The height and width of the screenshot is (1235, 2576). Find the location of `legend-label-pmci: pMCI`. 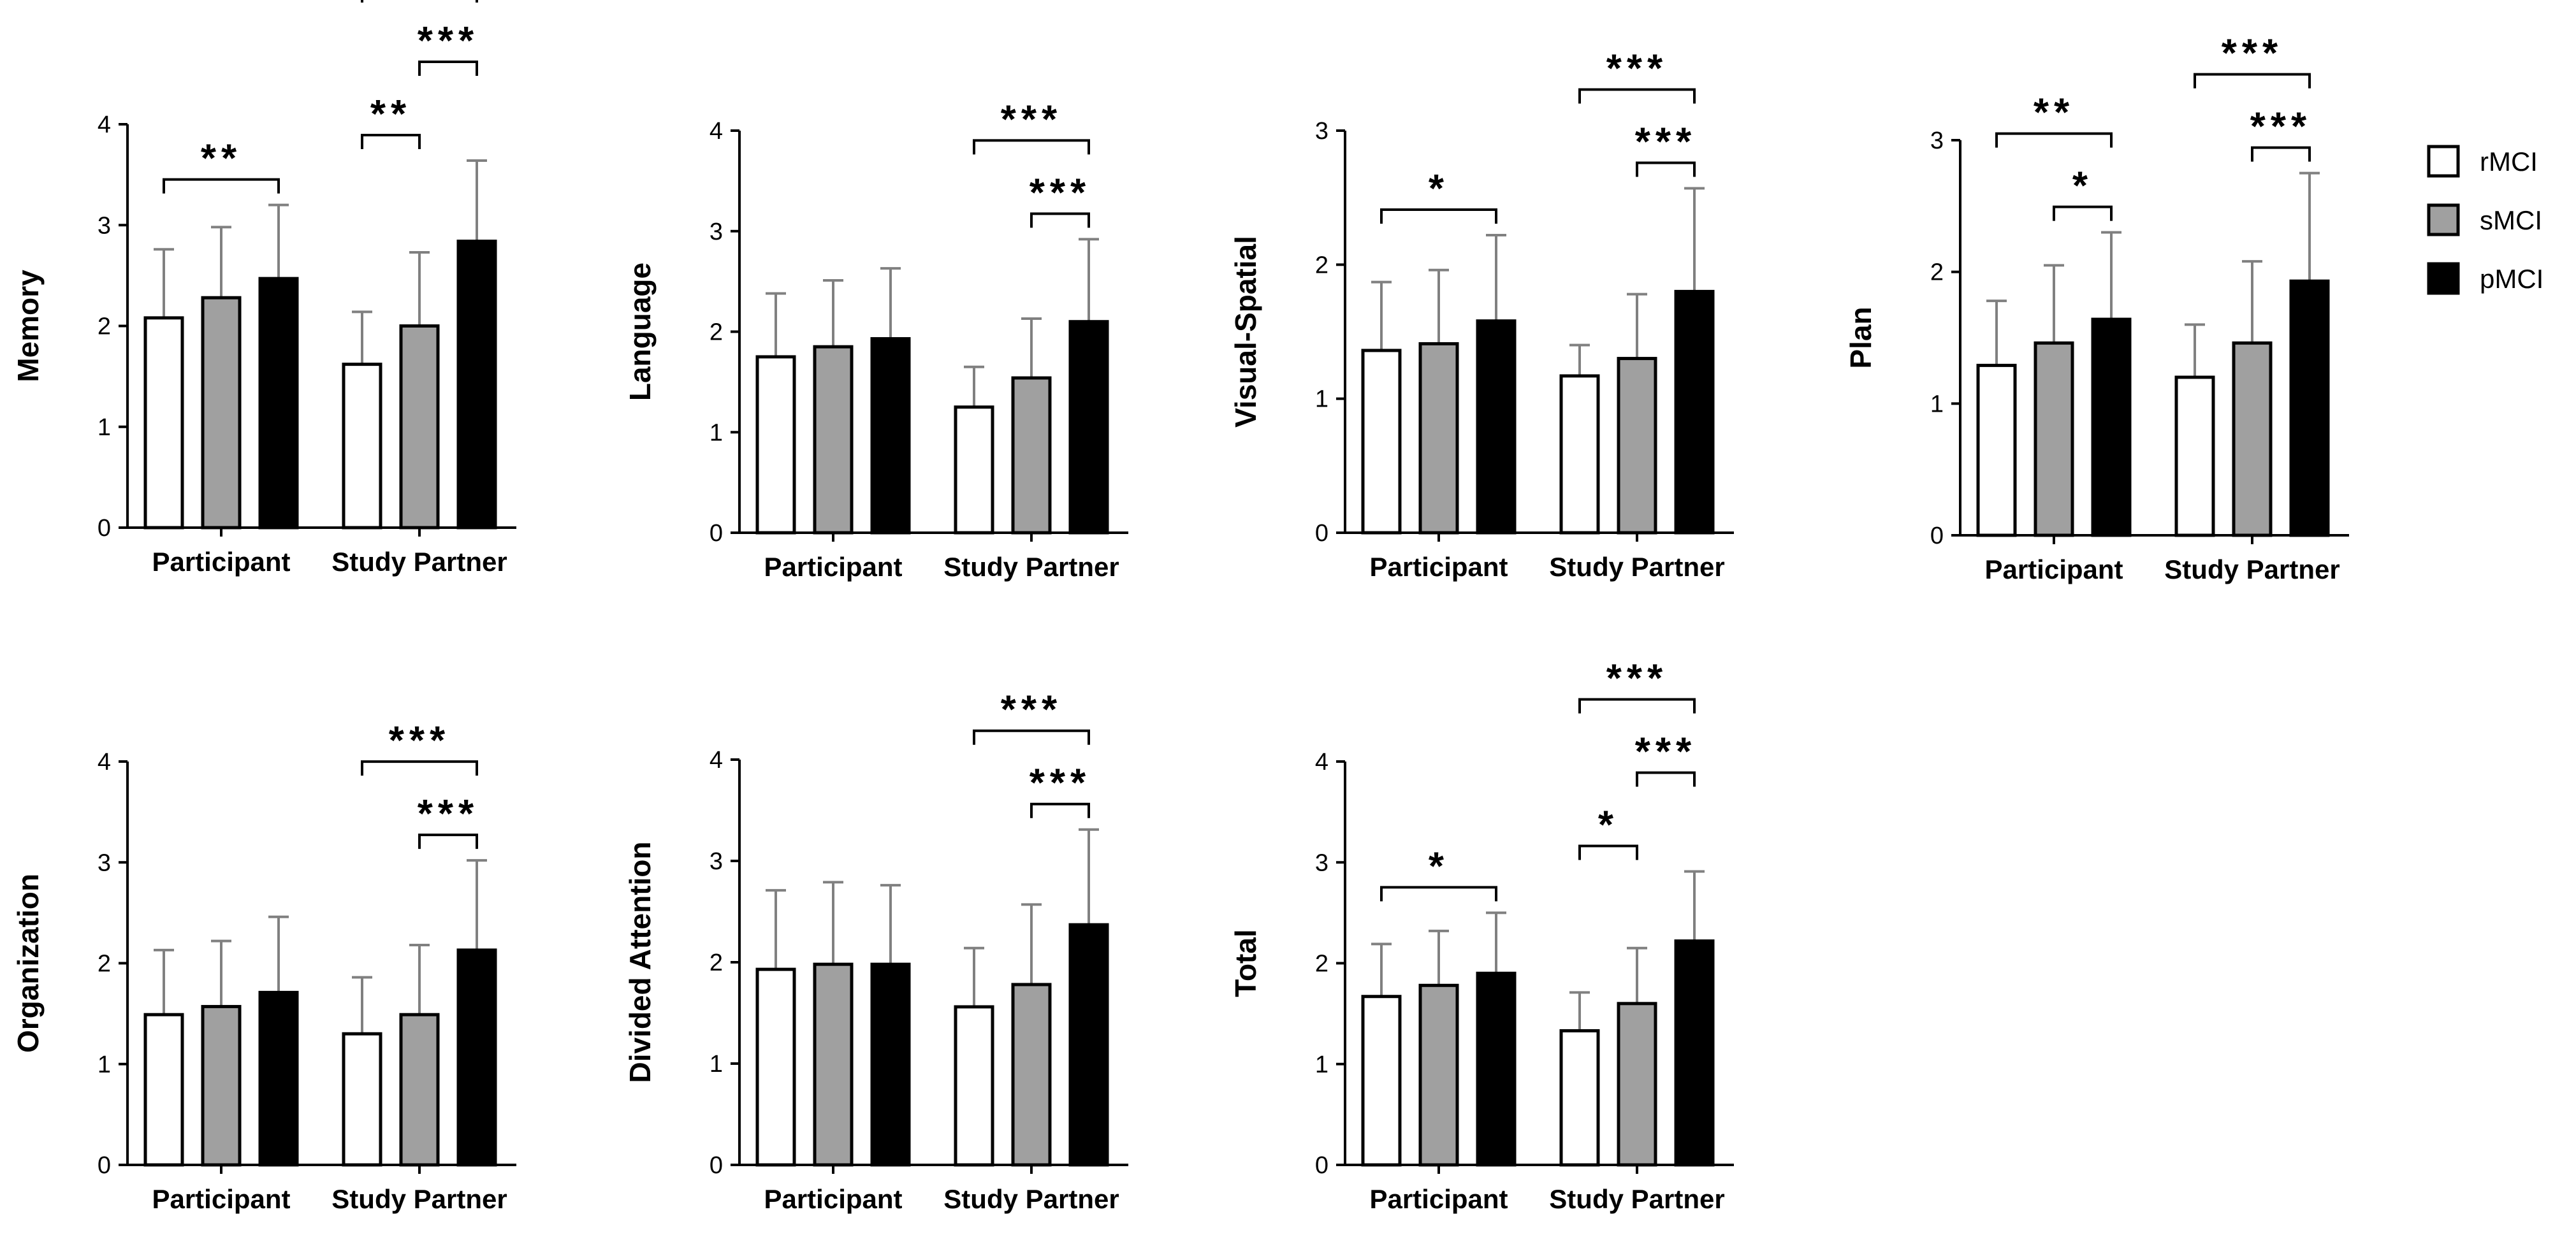

legend-label-pmci: pMCI is located at coordinates (2511, 279).